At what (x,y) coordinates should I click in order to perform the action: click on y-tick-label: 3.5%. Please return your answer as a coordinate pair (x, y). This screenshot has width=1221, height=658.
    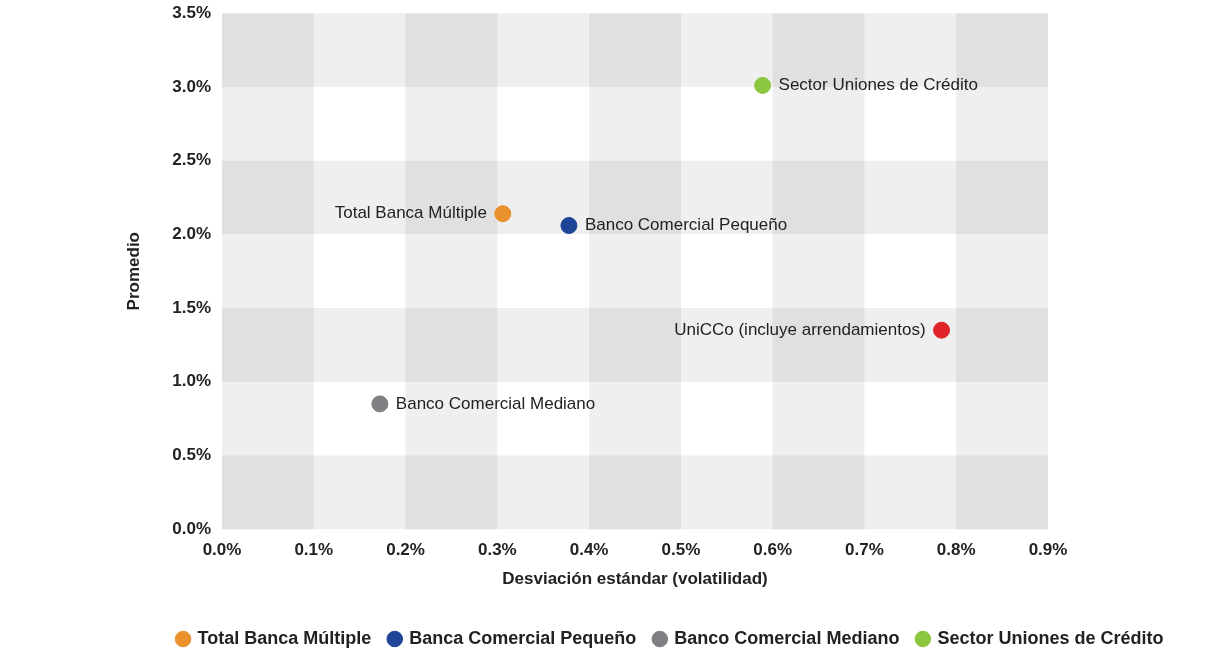
    Looking at the image, I should click on (191, 12).